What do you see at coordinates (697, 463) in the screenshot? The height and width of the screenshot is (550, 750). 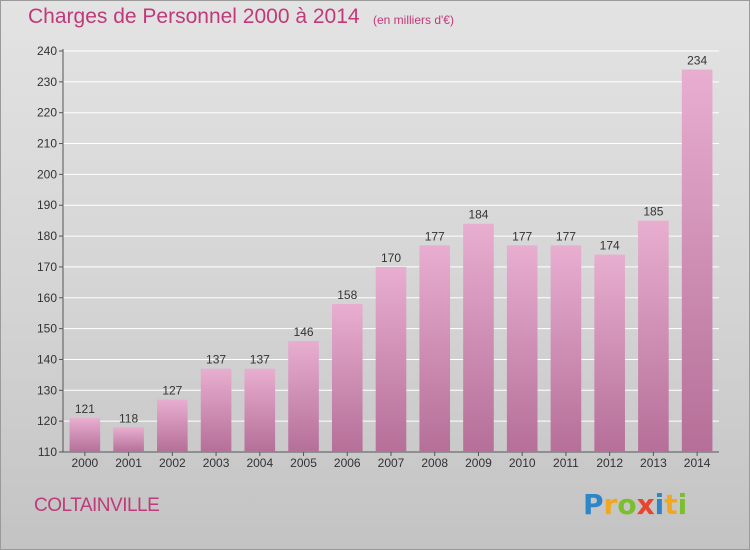 I see `x-tick-label: 2014` at bounding box center [697, 463].